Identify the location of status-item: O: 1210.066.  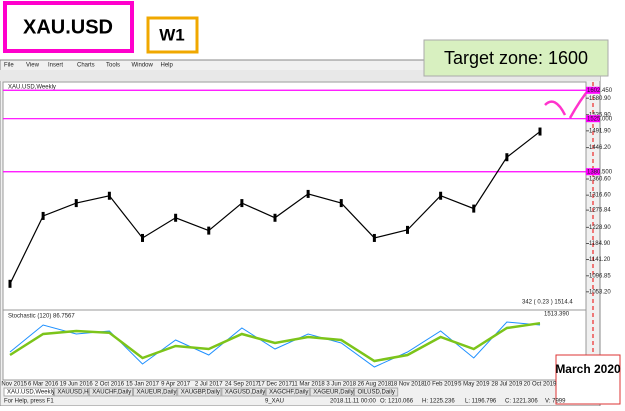
(397, 402).